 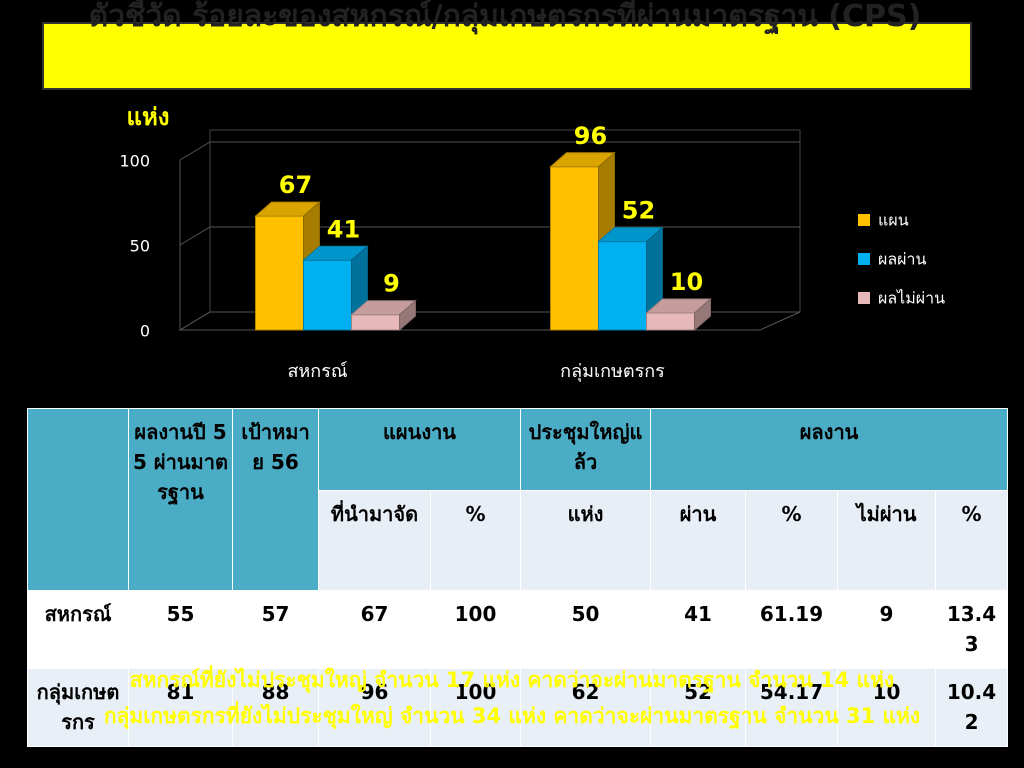 What do you see at coordinates (419, 449) in the screenshot?
I see `header-cell: แผนงาน` at bounding box center [419, 449].